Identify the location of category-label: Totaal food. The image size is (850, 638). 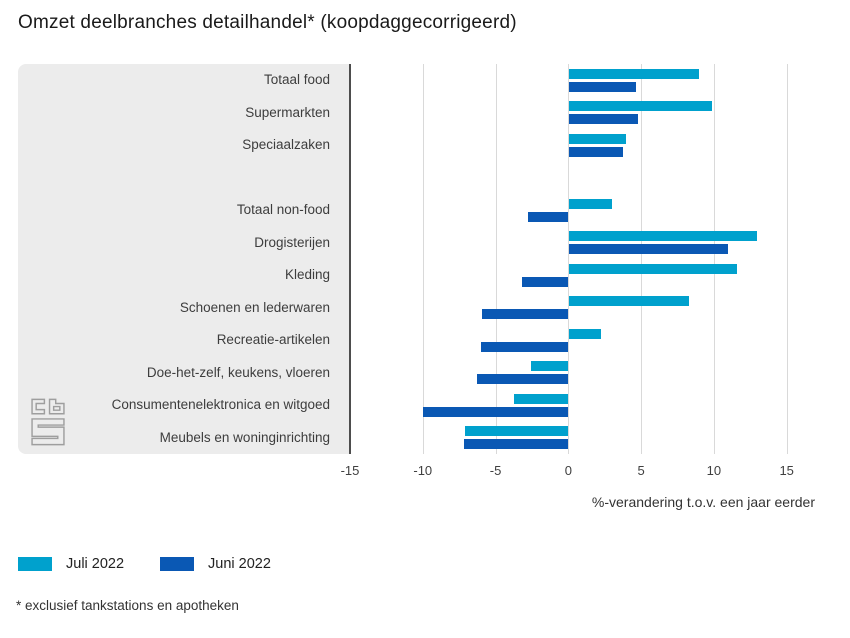
(296, 79).